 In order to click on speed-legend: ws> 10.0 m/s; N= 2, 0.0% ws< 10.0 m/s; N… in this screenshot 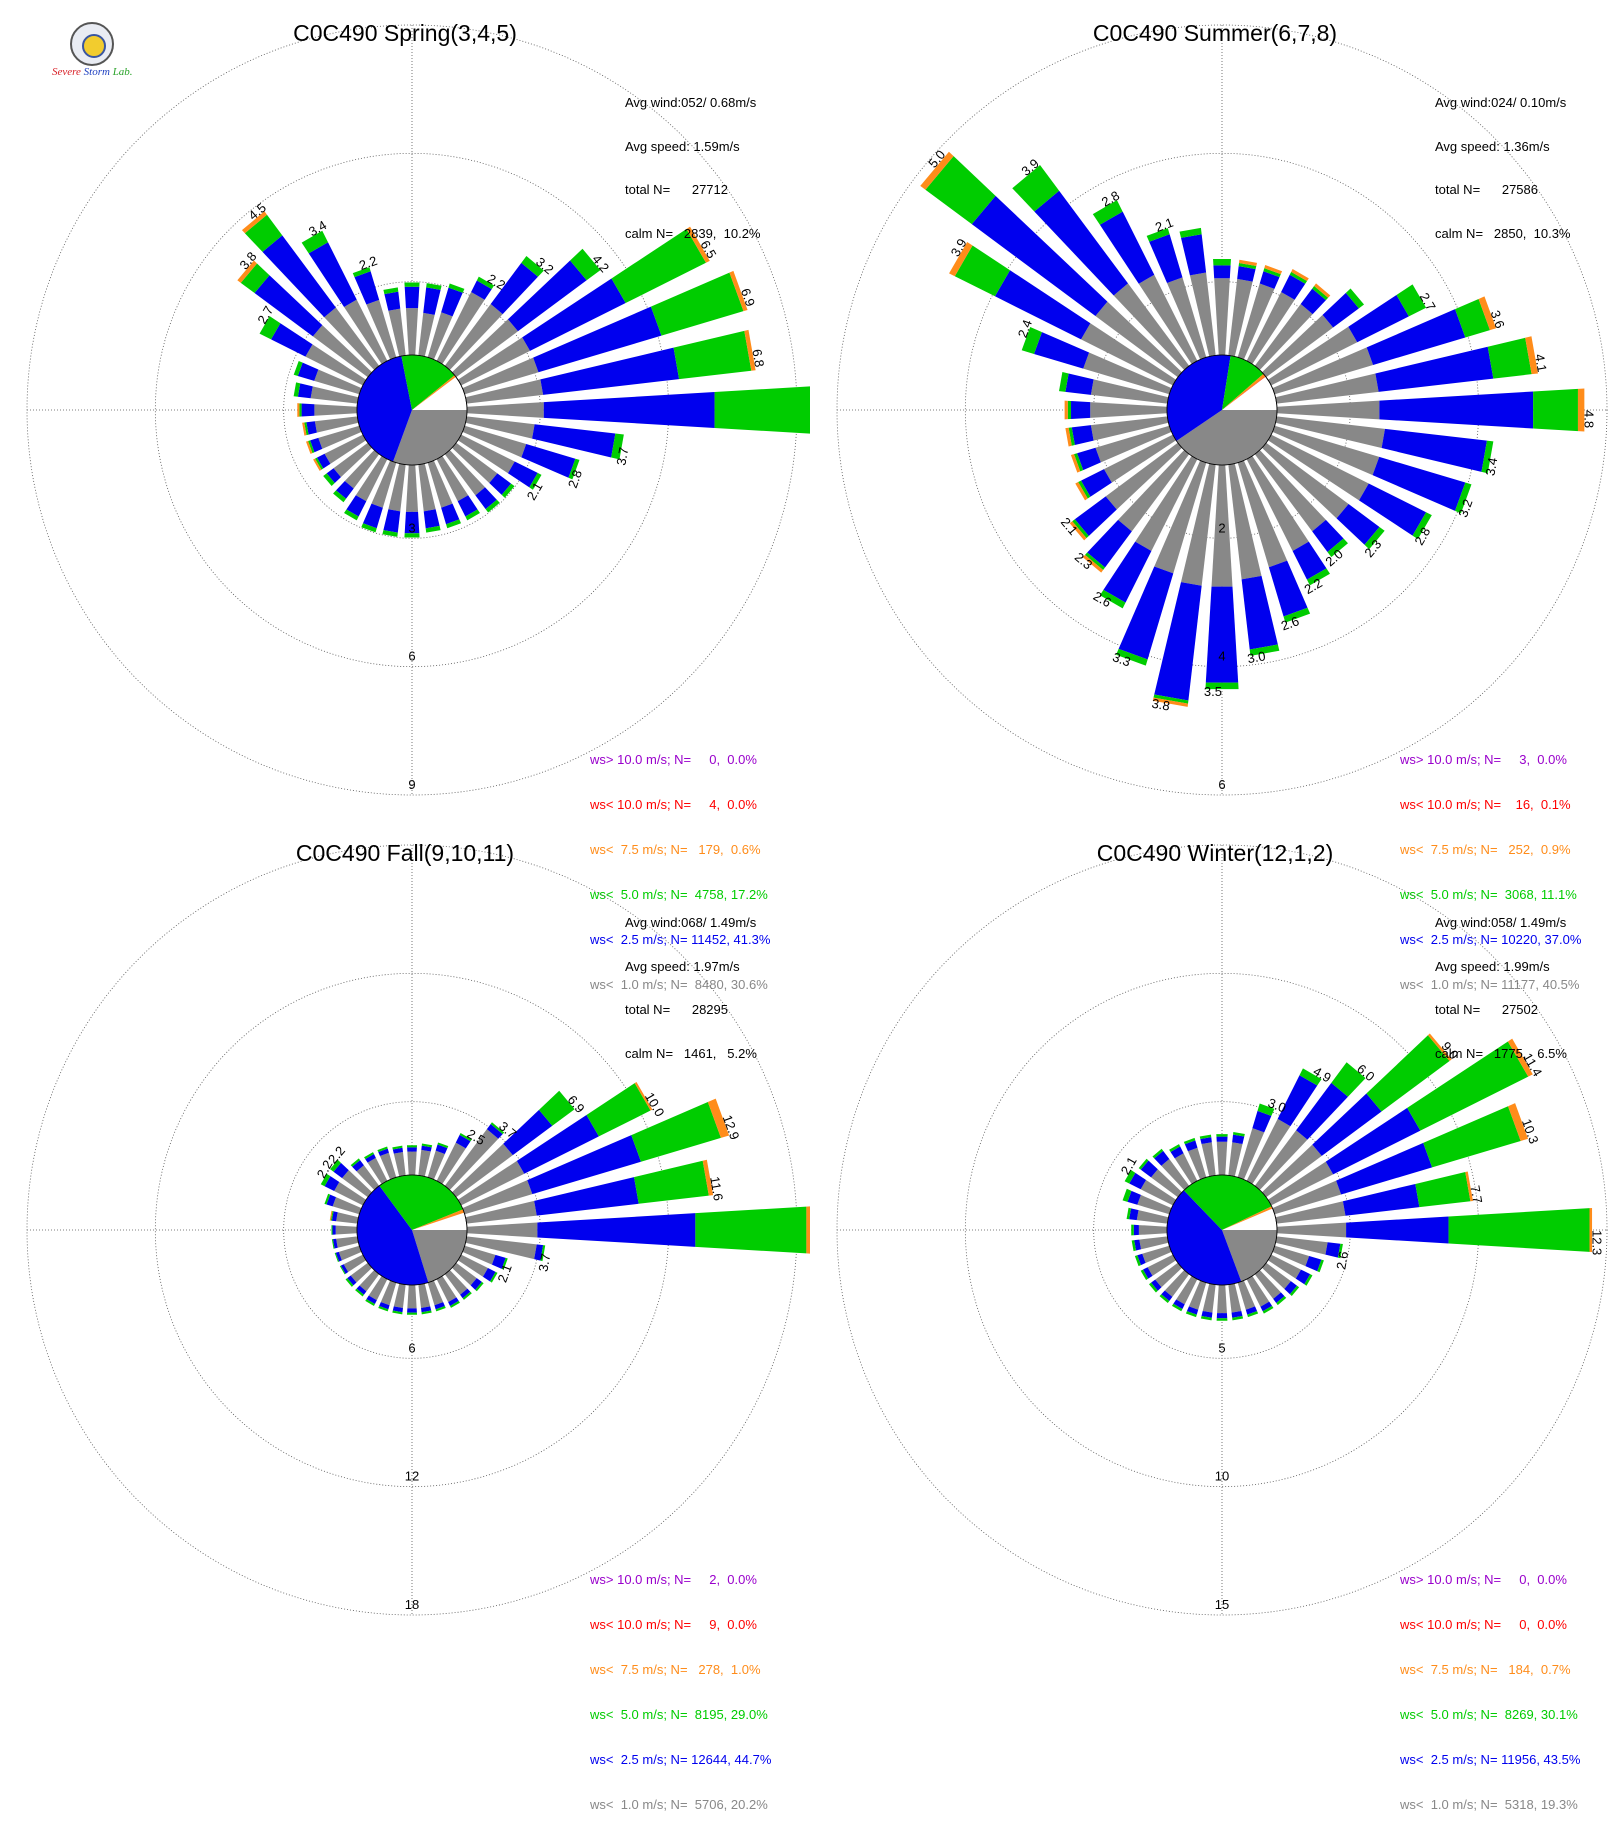, I will do `click(680, 1692)`.